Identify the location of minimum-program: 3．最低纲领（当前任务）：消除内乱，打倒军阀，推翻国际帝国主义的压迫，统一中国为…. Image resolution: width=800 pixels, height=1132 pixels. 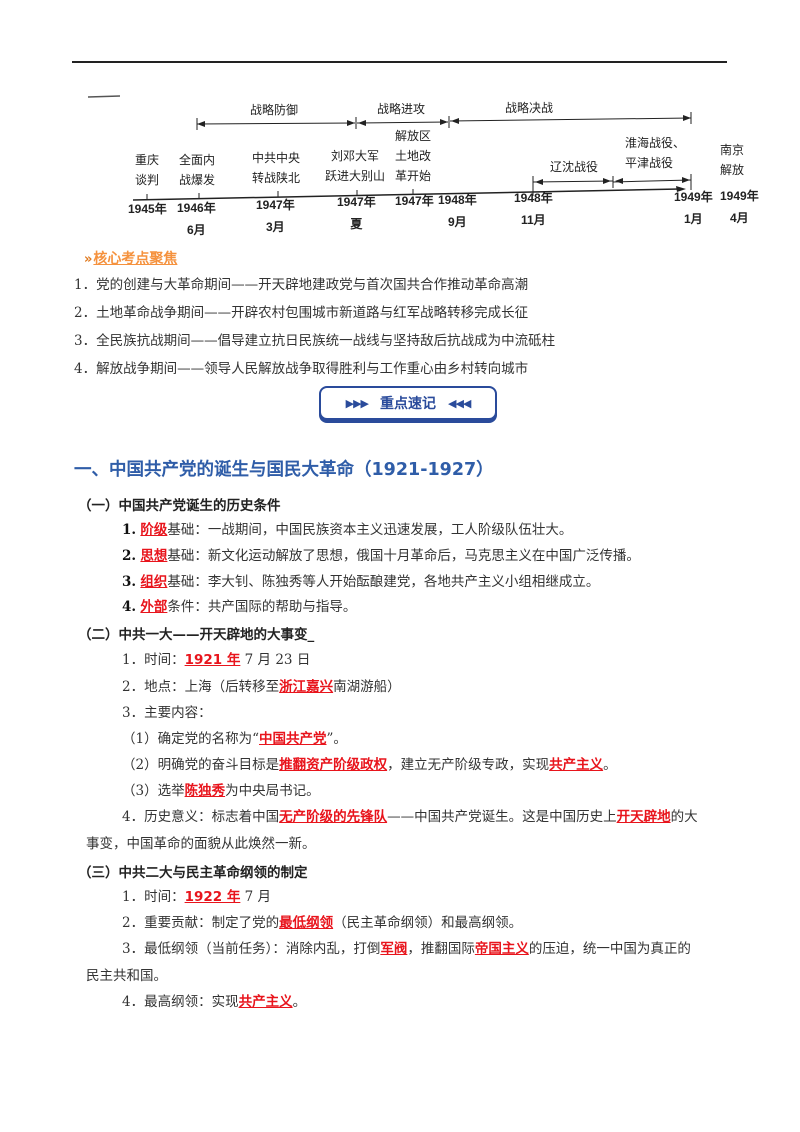
(406, 949).